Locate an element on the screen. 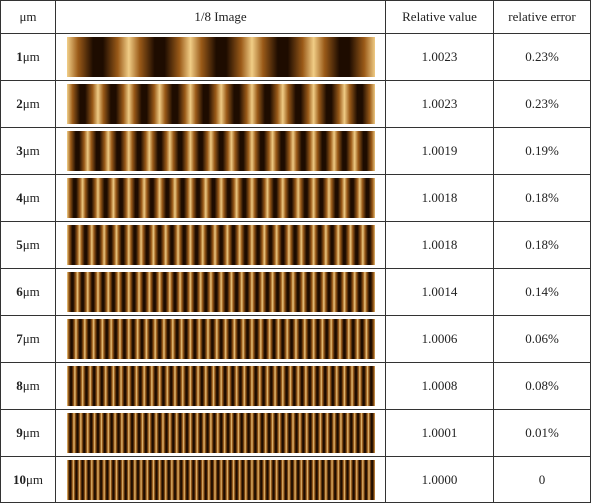 The width and height of the screenshot is (591, 503). row-size-number: 5 is located at coordinates (19, 244).